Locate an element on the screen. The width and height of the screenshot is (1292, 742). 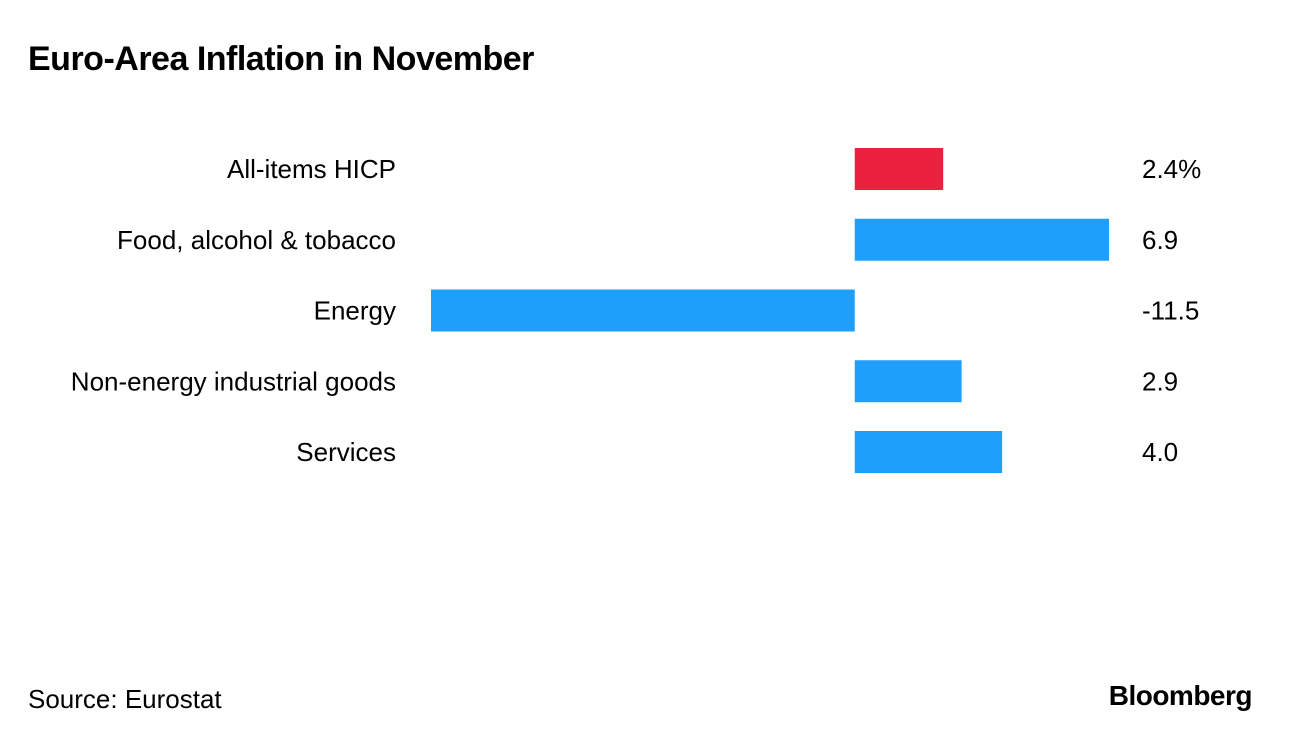
value-label-services: 4.0 is located at coordinates (1160, 452).